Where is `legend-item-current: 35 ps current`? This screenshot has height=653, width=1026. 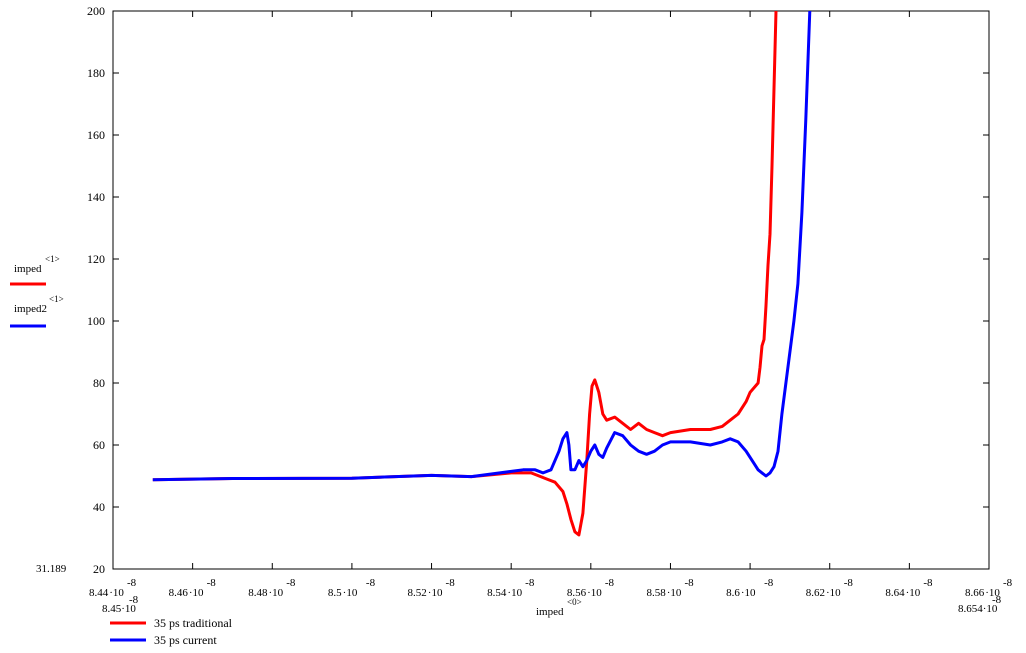
legend-item-current: 35 ps current is located at coordinates (163, 640).